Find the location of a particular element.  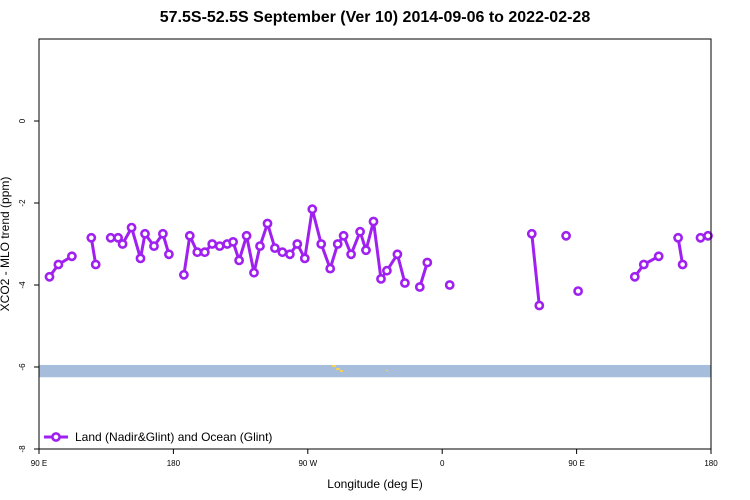

series-line is located at coordinates (535, 269).